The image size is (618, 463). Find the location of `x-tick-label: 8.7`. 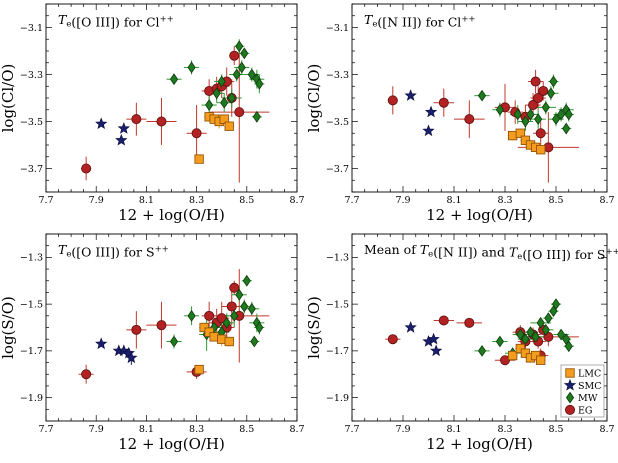

x-tick-label: 8.7 is located at coordinates (296, 200).